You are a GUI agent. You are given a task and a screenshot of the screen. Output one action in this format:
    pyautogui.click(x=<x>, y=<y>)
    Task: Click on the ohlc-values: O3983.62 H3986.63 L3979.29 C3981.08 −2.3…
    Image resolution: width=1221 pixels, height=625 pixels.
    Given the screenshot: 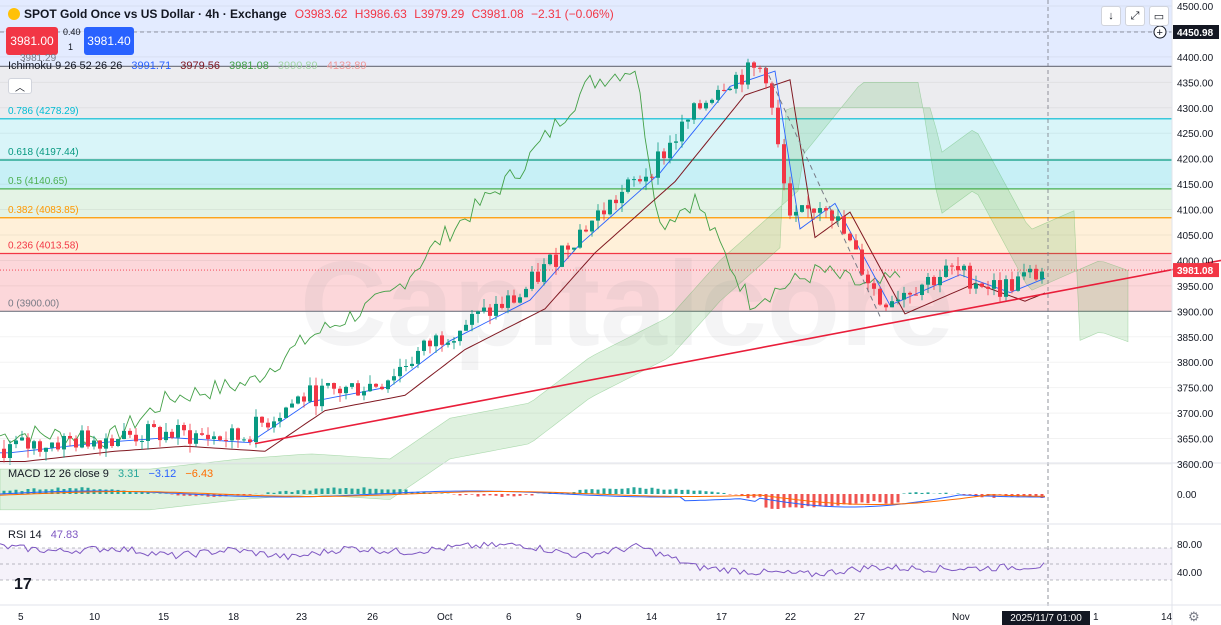 What is the action you would take?
    pyautogui.click(x=452, y=14)
    